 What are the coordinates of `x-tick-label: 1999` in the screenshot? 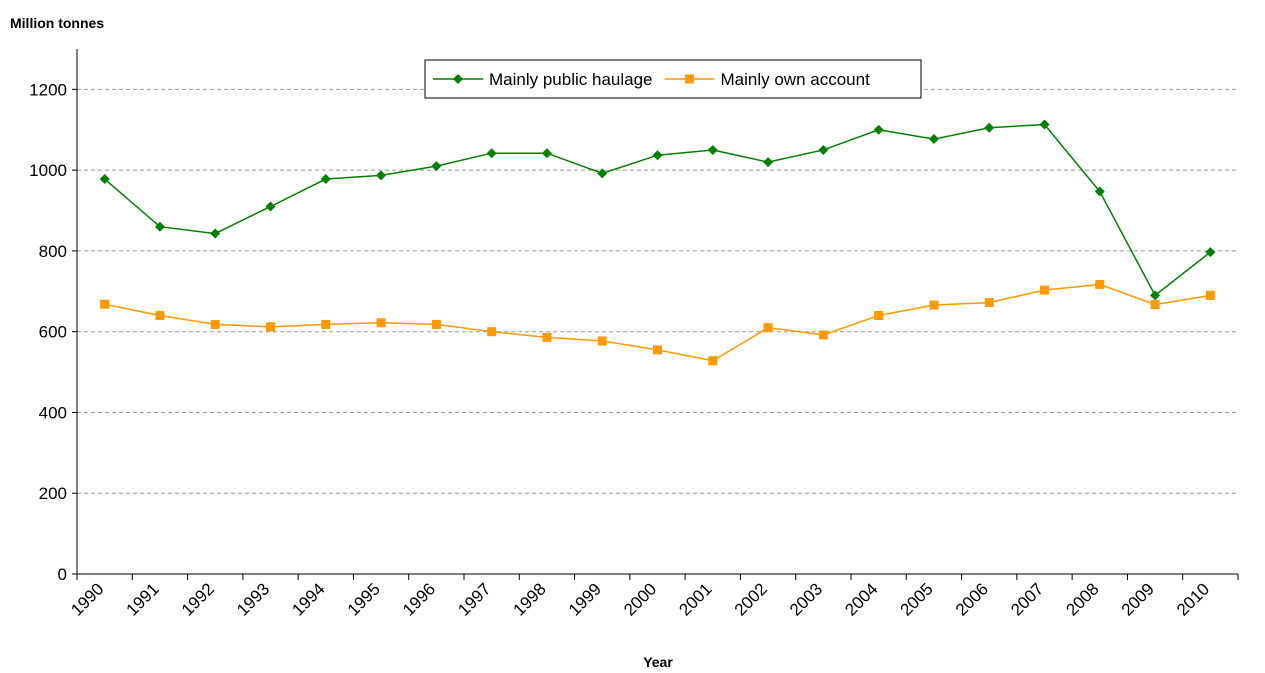 It's located at (585, 599).